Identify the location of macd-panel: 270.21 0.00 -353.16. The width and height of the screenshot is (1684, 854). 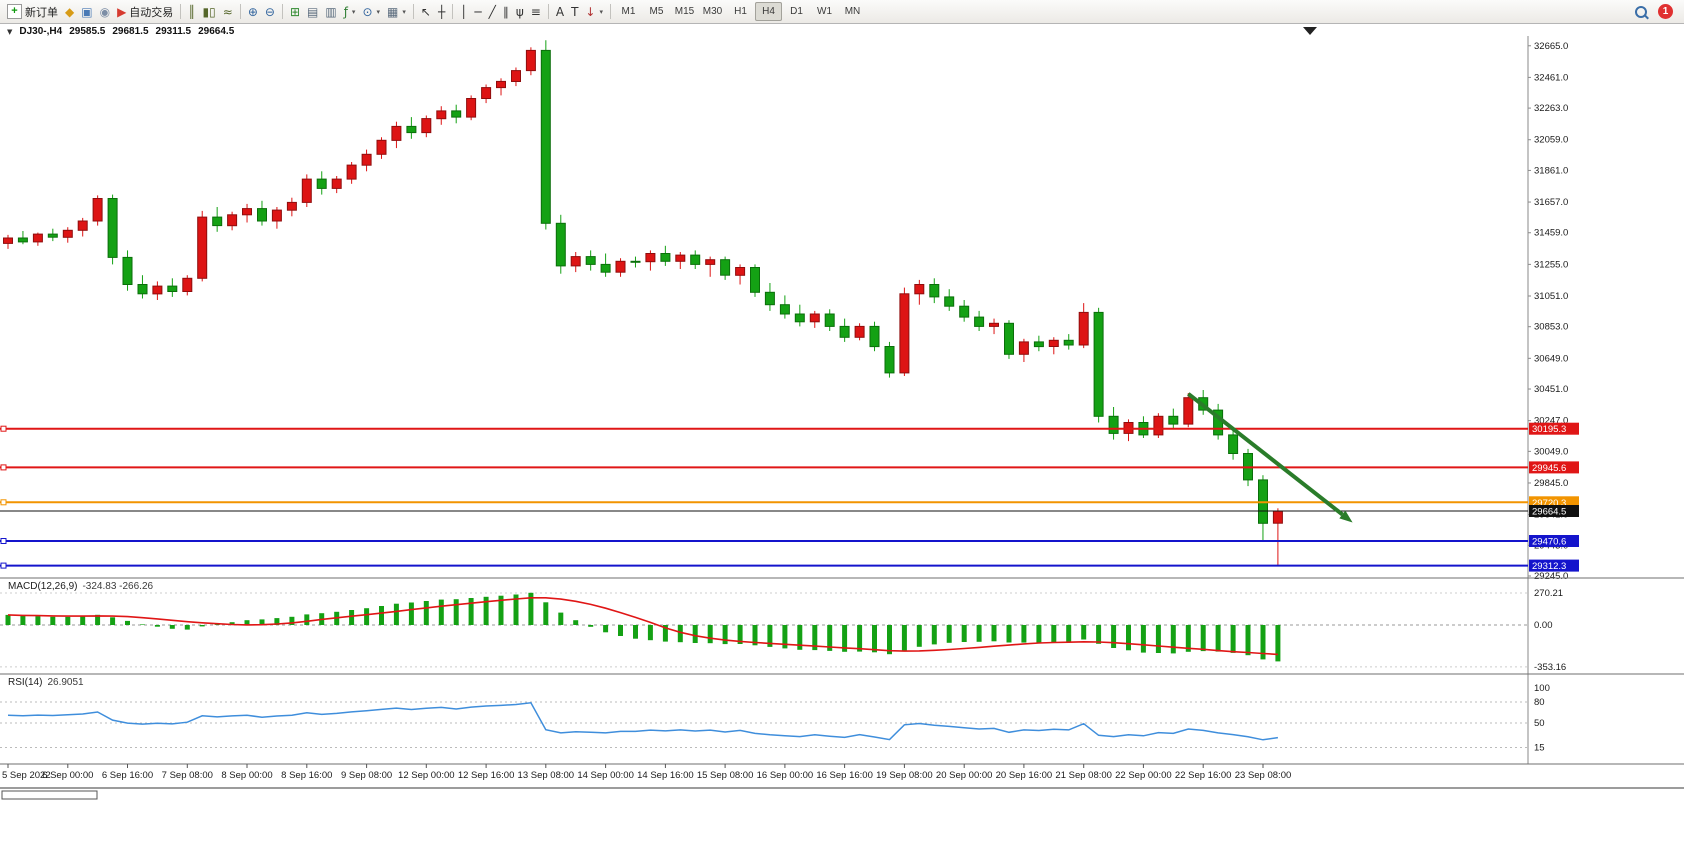
(783, 630).